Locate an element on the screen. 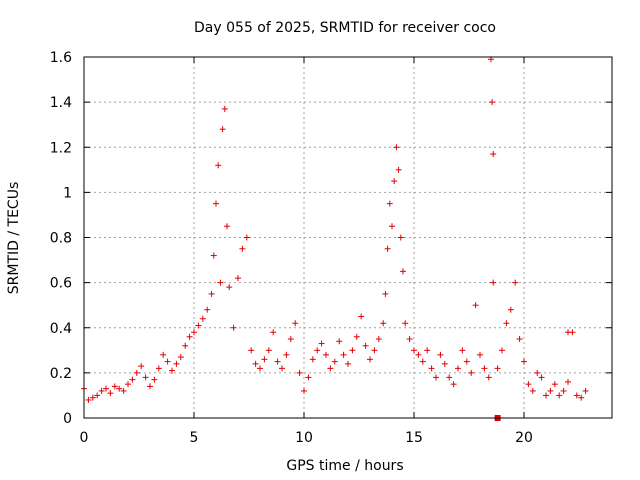 This screenshot has height=480, width=640. y-axis-label: SRMTID / TECUs is located at coordinates (14, 238).